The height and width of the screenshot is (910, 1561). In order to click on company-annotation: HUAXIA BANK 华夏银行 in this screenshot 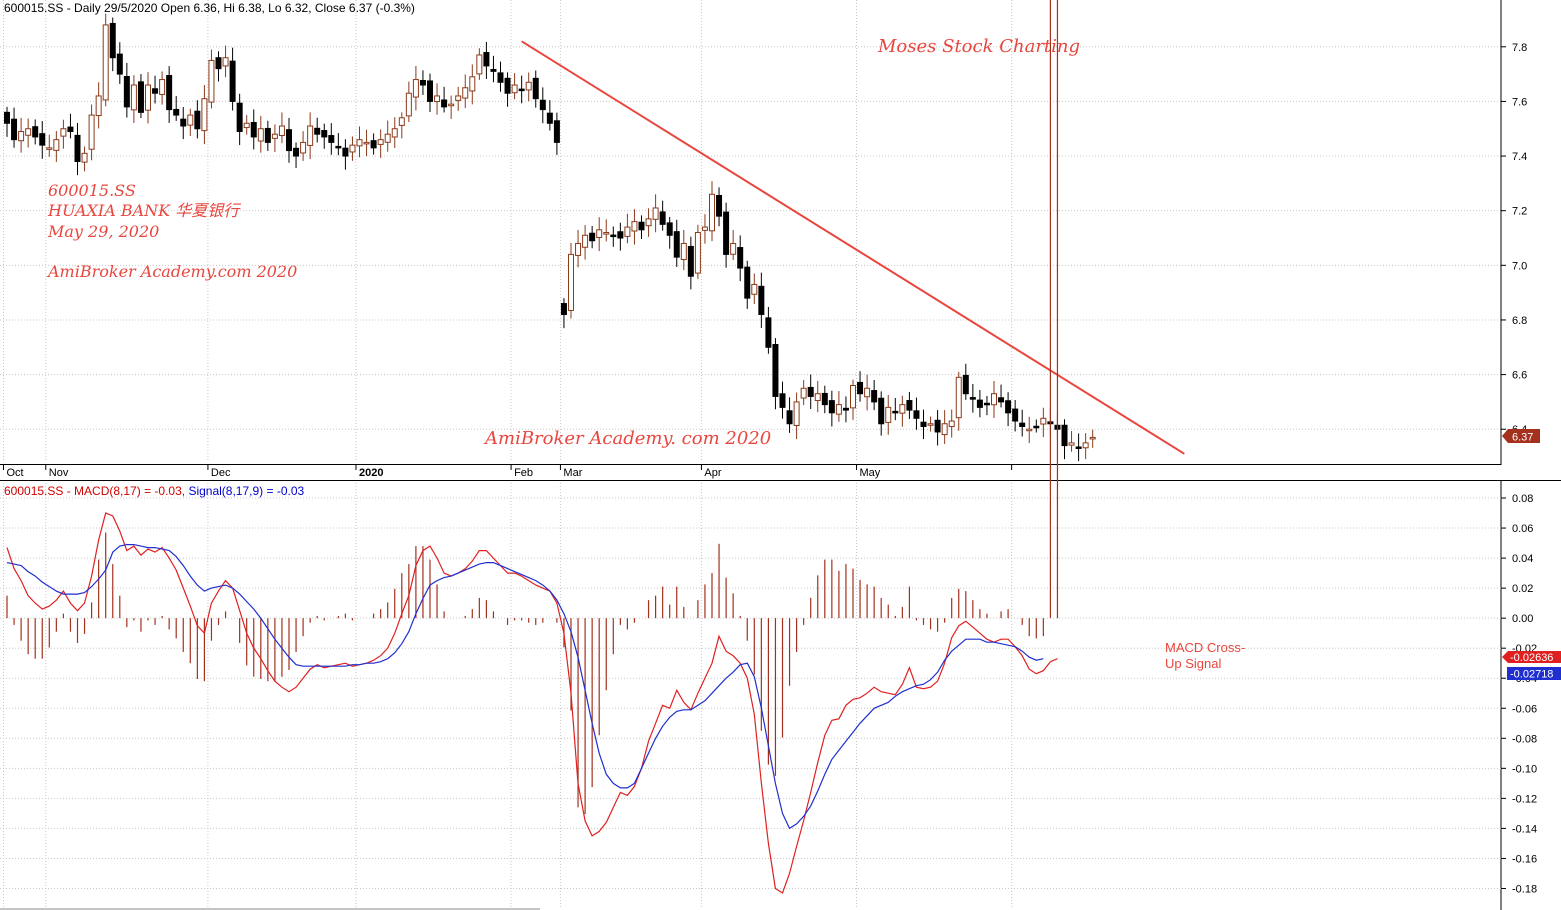, I will do `click(144, 210)`.